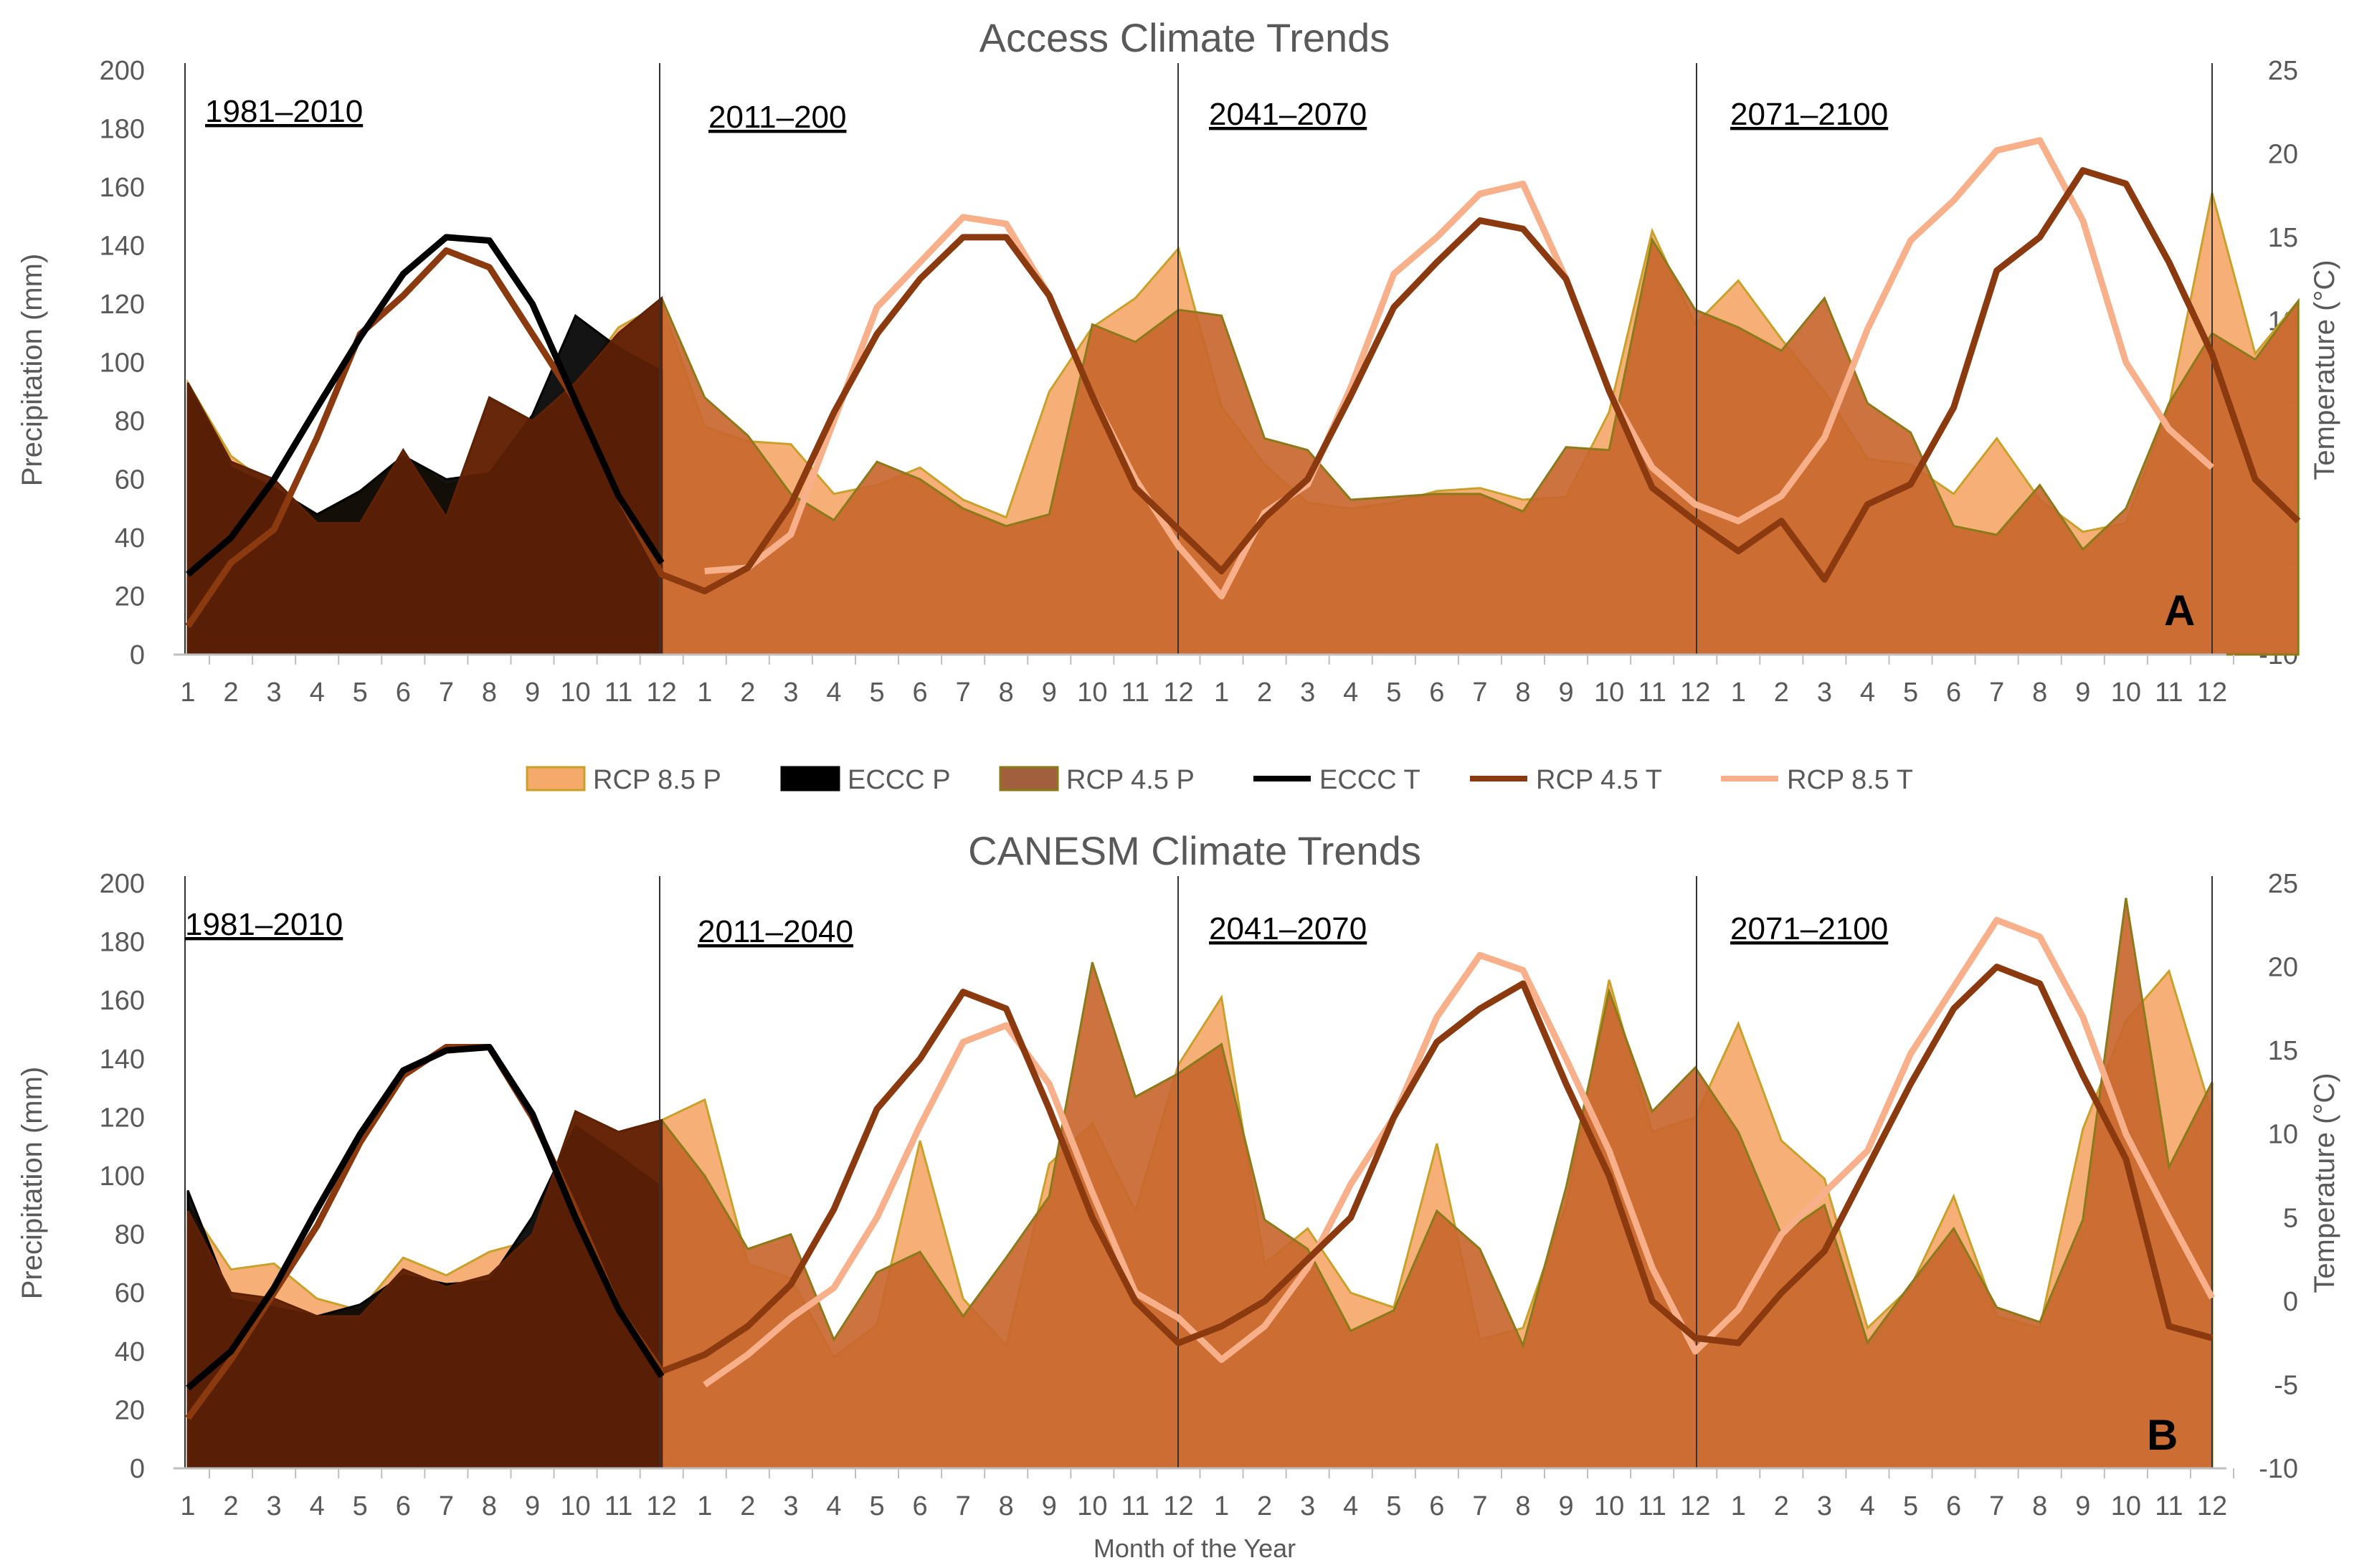  I want to click on panel-letter: B, so click(2162, 1435).